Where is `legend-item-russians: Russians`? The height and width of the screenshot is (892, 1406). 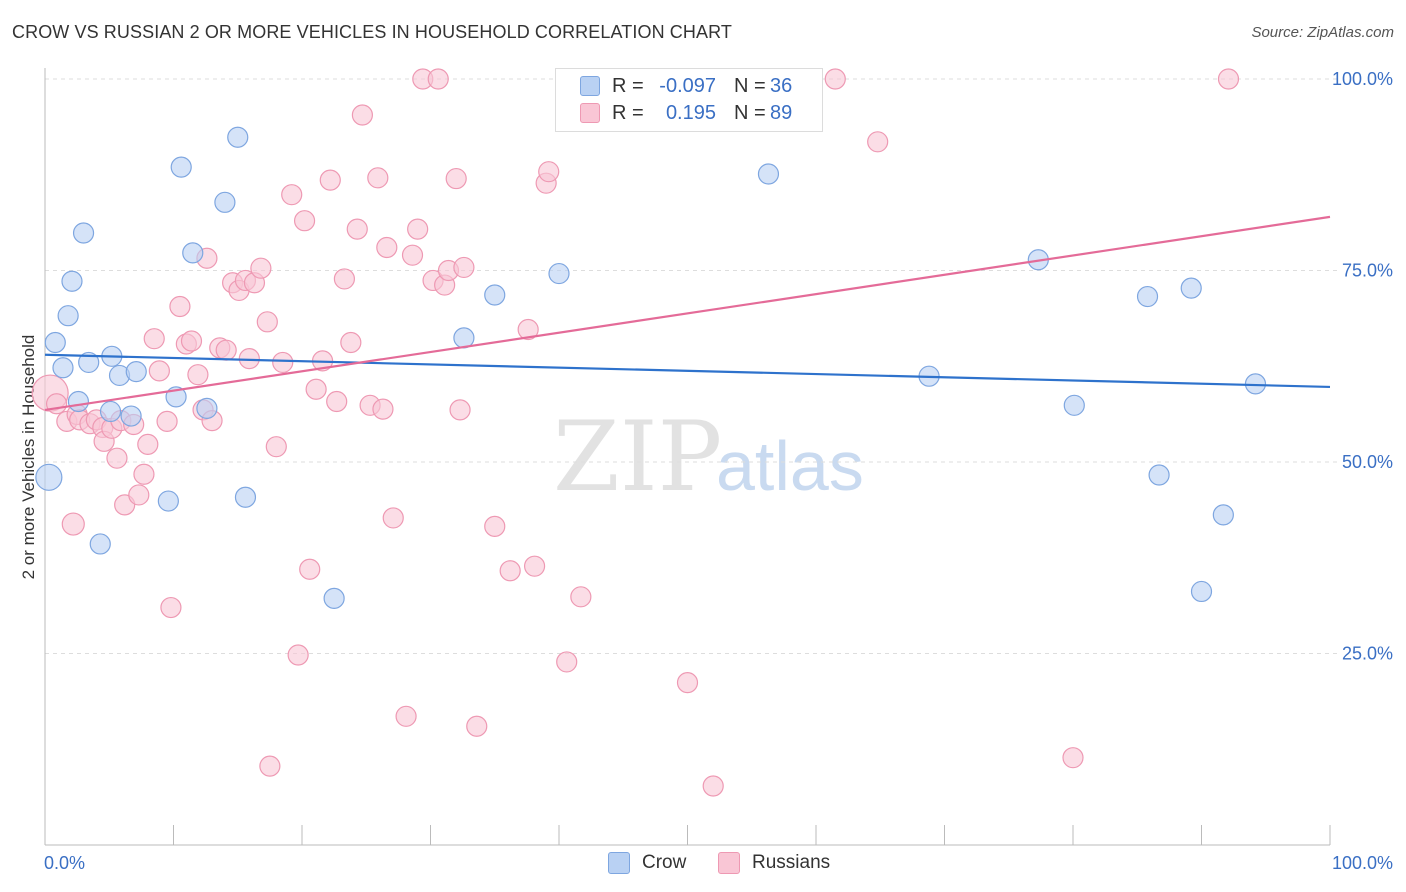
legend-item-russians: Russians is located at coordinates (774, 863).